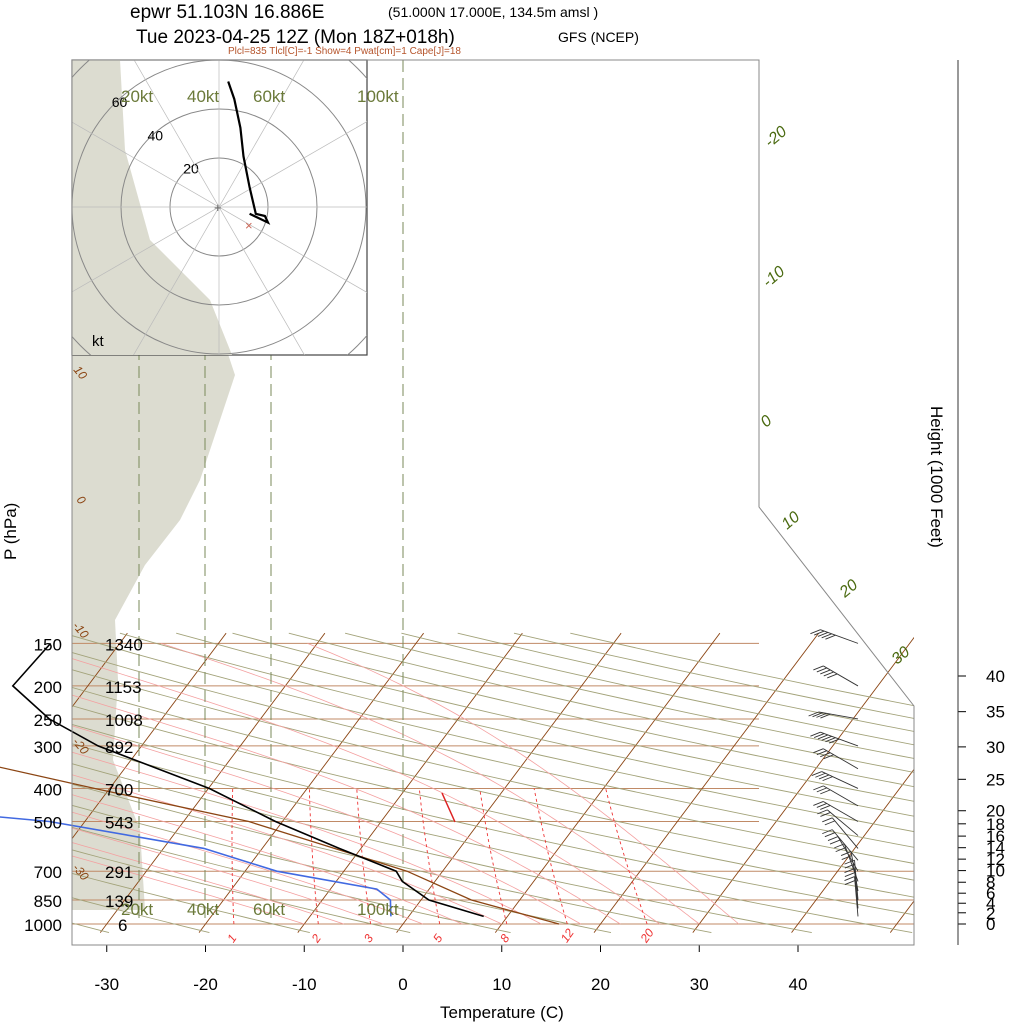 This screenshot has height=1024, width=1010. What do you see at coordinates (776, 137) in the screenshot?
I see `isotherm-label-0: -20` at bounding box center [776, 137].